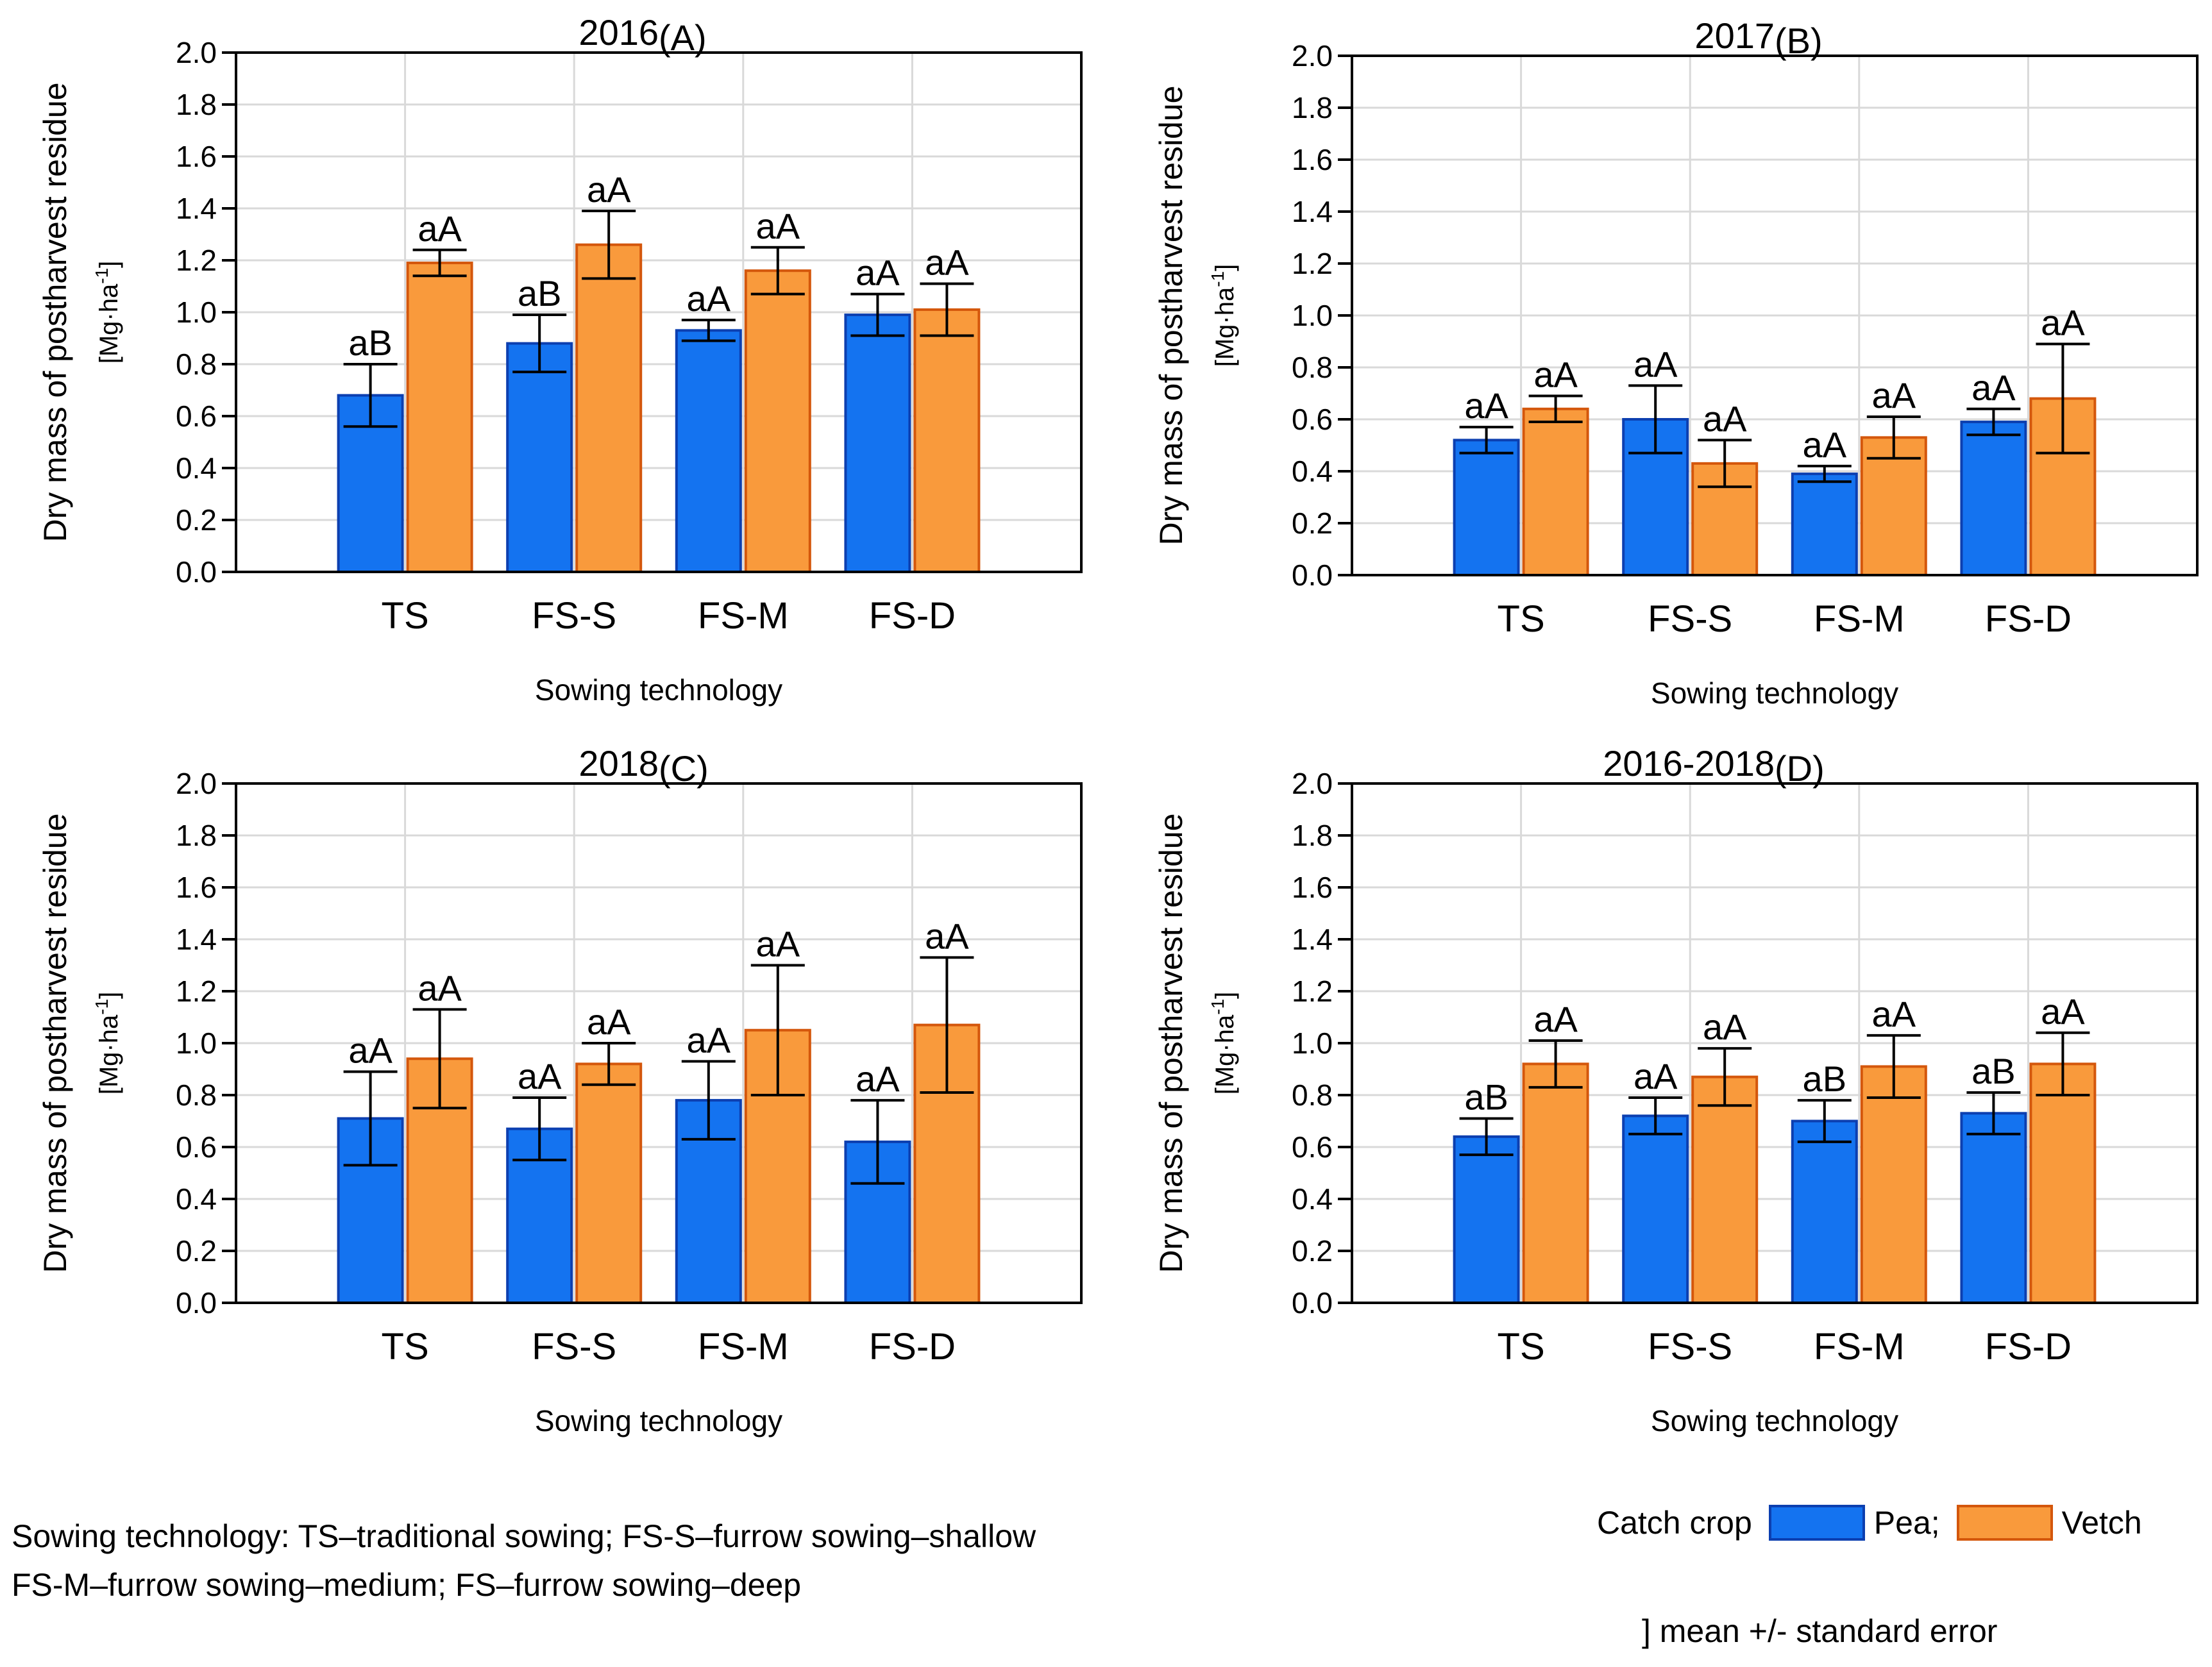 The height and width of the screenshot is (1667, 2212). Describe the element at coordinates (684, 768) in the screenshot. I see `panel-label: (C)` at that location.